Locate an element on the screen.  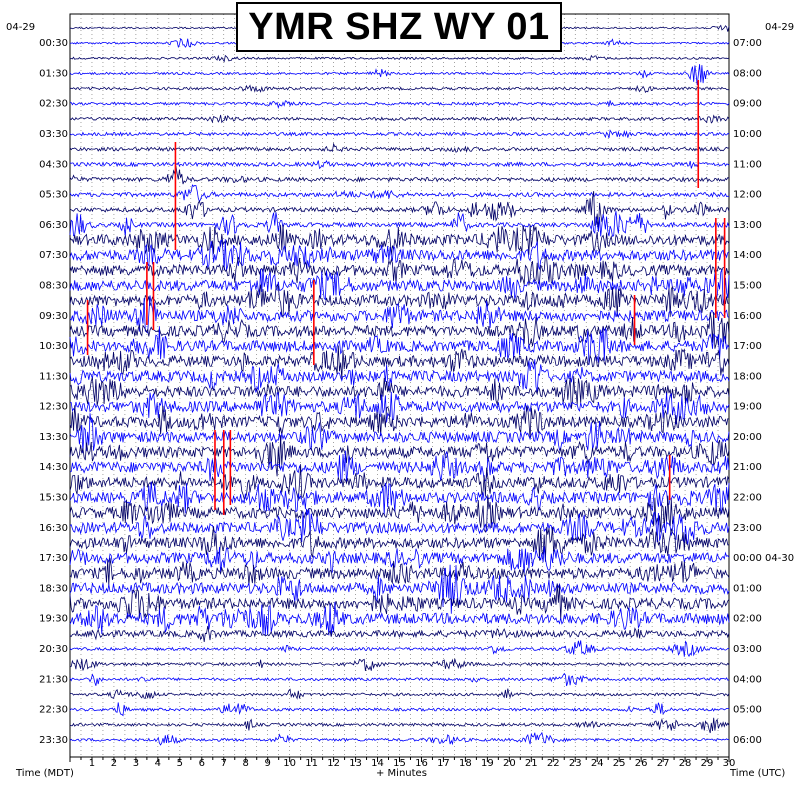
right-time-label: 07:00 is located at coordinates (747, 43).